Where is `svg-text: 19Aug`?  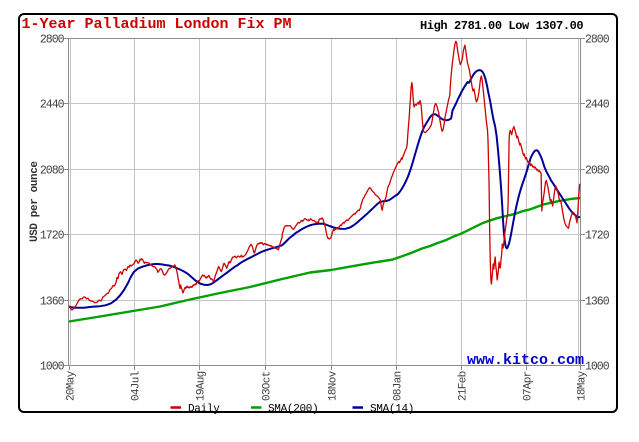
svg-text: 19Aug is located at coordinates (202, 386).